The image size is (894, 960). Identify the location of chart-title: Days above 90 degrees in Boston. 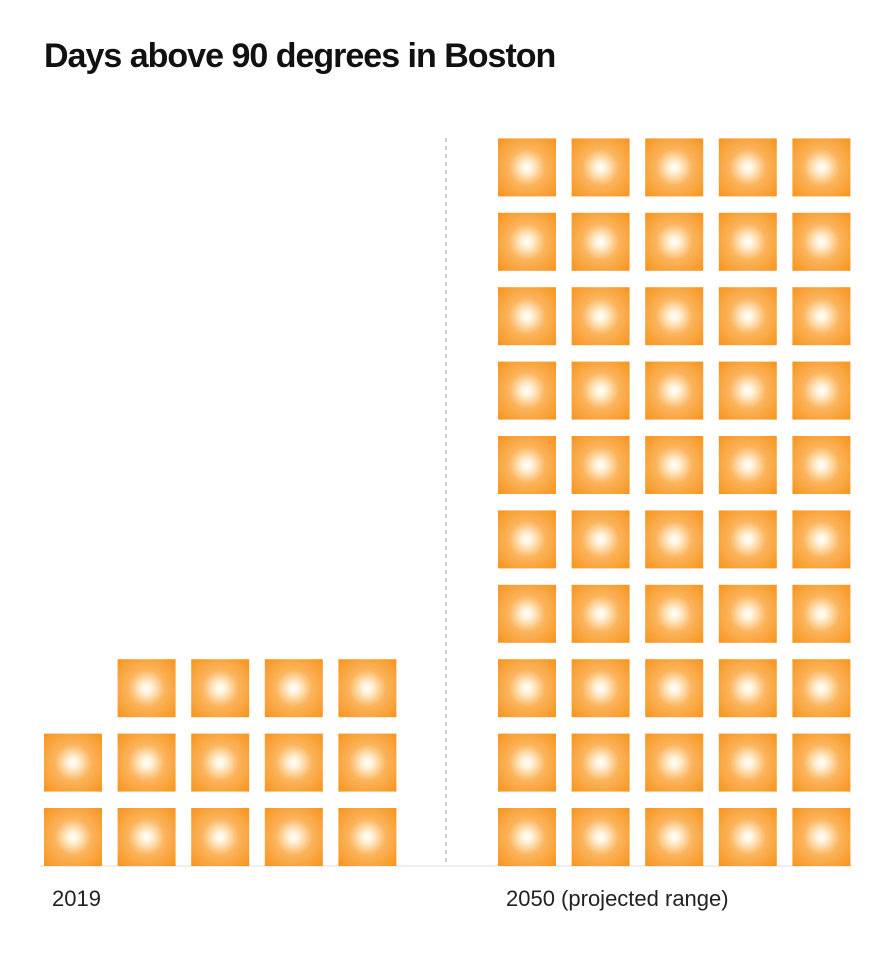
(299, 56).